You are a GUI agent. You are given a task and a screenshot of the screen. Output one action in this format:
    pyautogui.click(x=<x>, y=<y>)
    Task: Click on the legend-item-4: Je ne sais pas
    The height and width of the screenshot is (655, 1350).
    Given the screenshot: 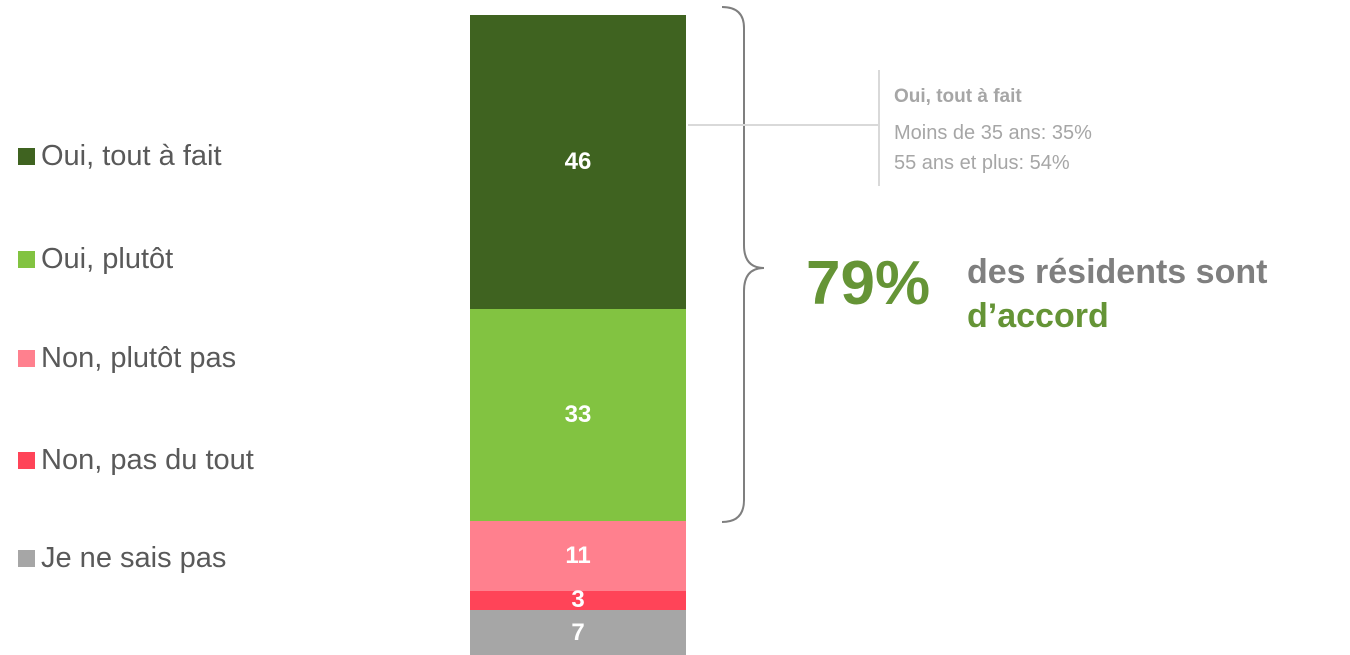 What is the action you would take?
    pyautogui.click(x=122, y=558)
    